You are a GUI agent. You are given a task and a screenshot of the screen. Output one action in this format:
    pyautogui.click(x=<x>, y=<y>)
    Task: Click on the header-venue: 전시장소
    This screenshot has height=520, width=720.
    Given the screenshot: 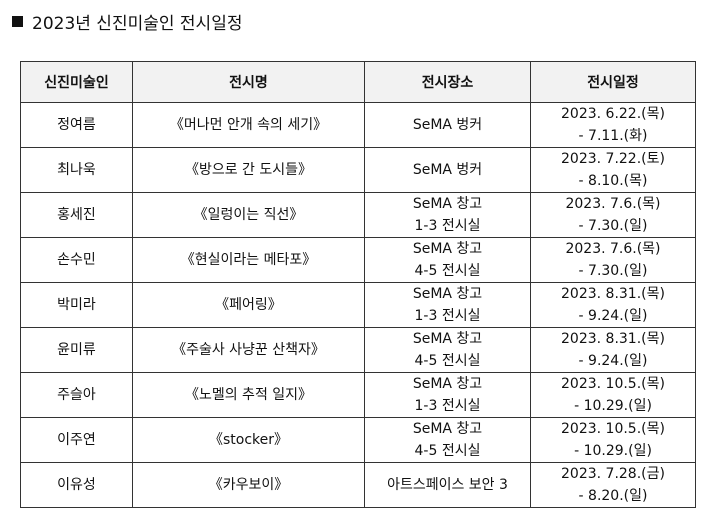 What is the action you would take?
    pyautogui.click(x=447, y=82)
    